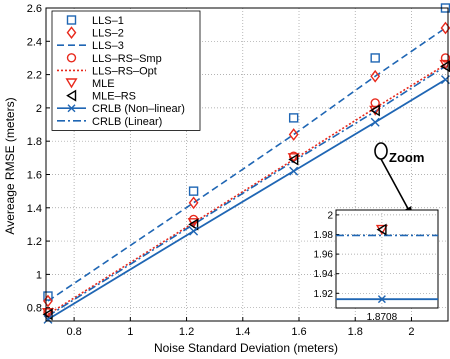 The height and width of the screenshot is (359, 450). I want to click on inset-y-tick-label: 1.98, so click(324, 235).